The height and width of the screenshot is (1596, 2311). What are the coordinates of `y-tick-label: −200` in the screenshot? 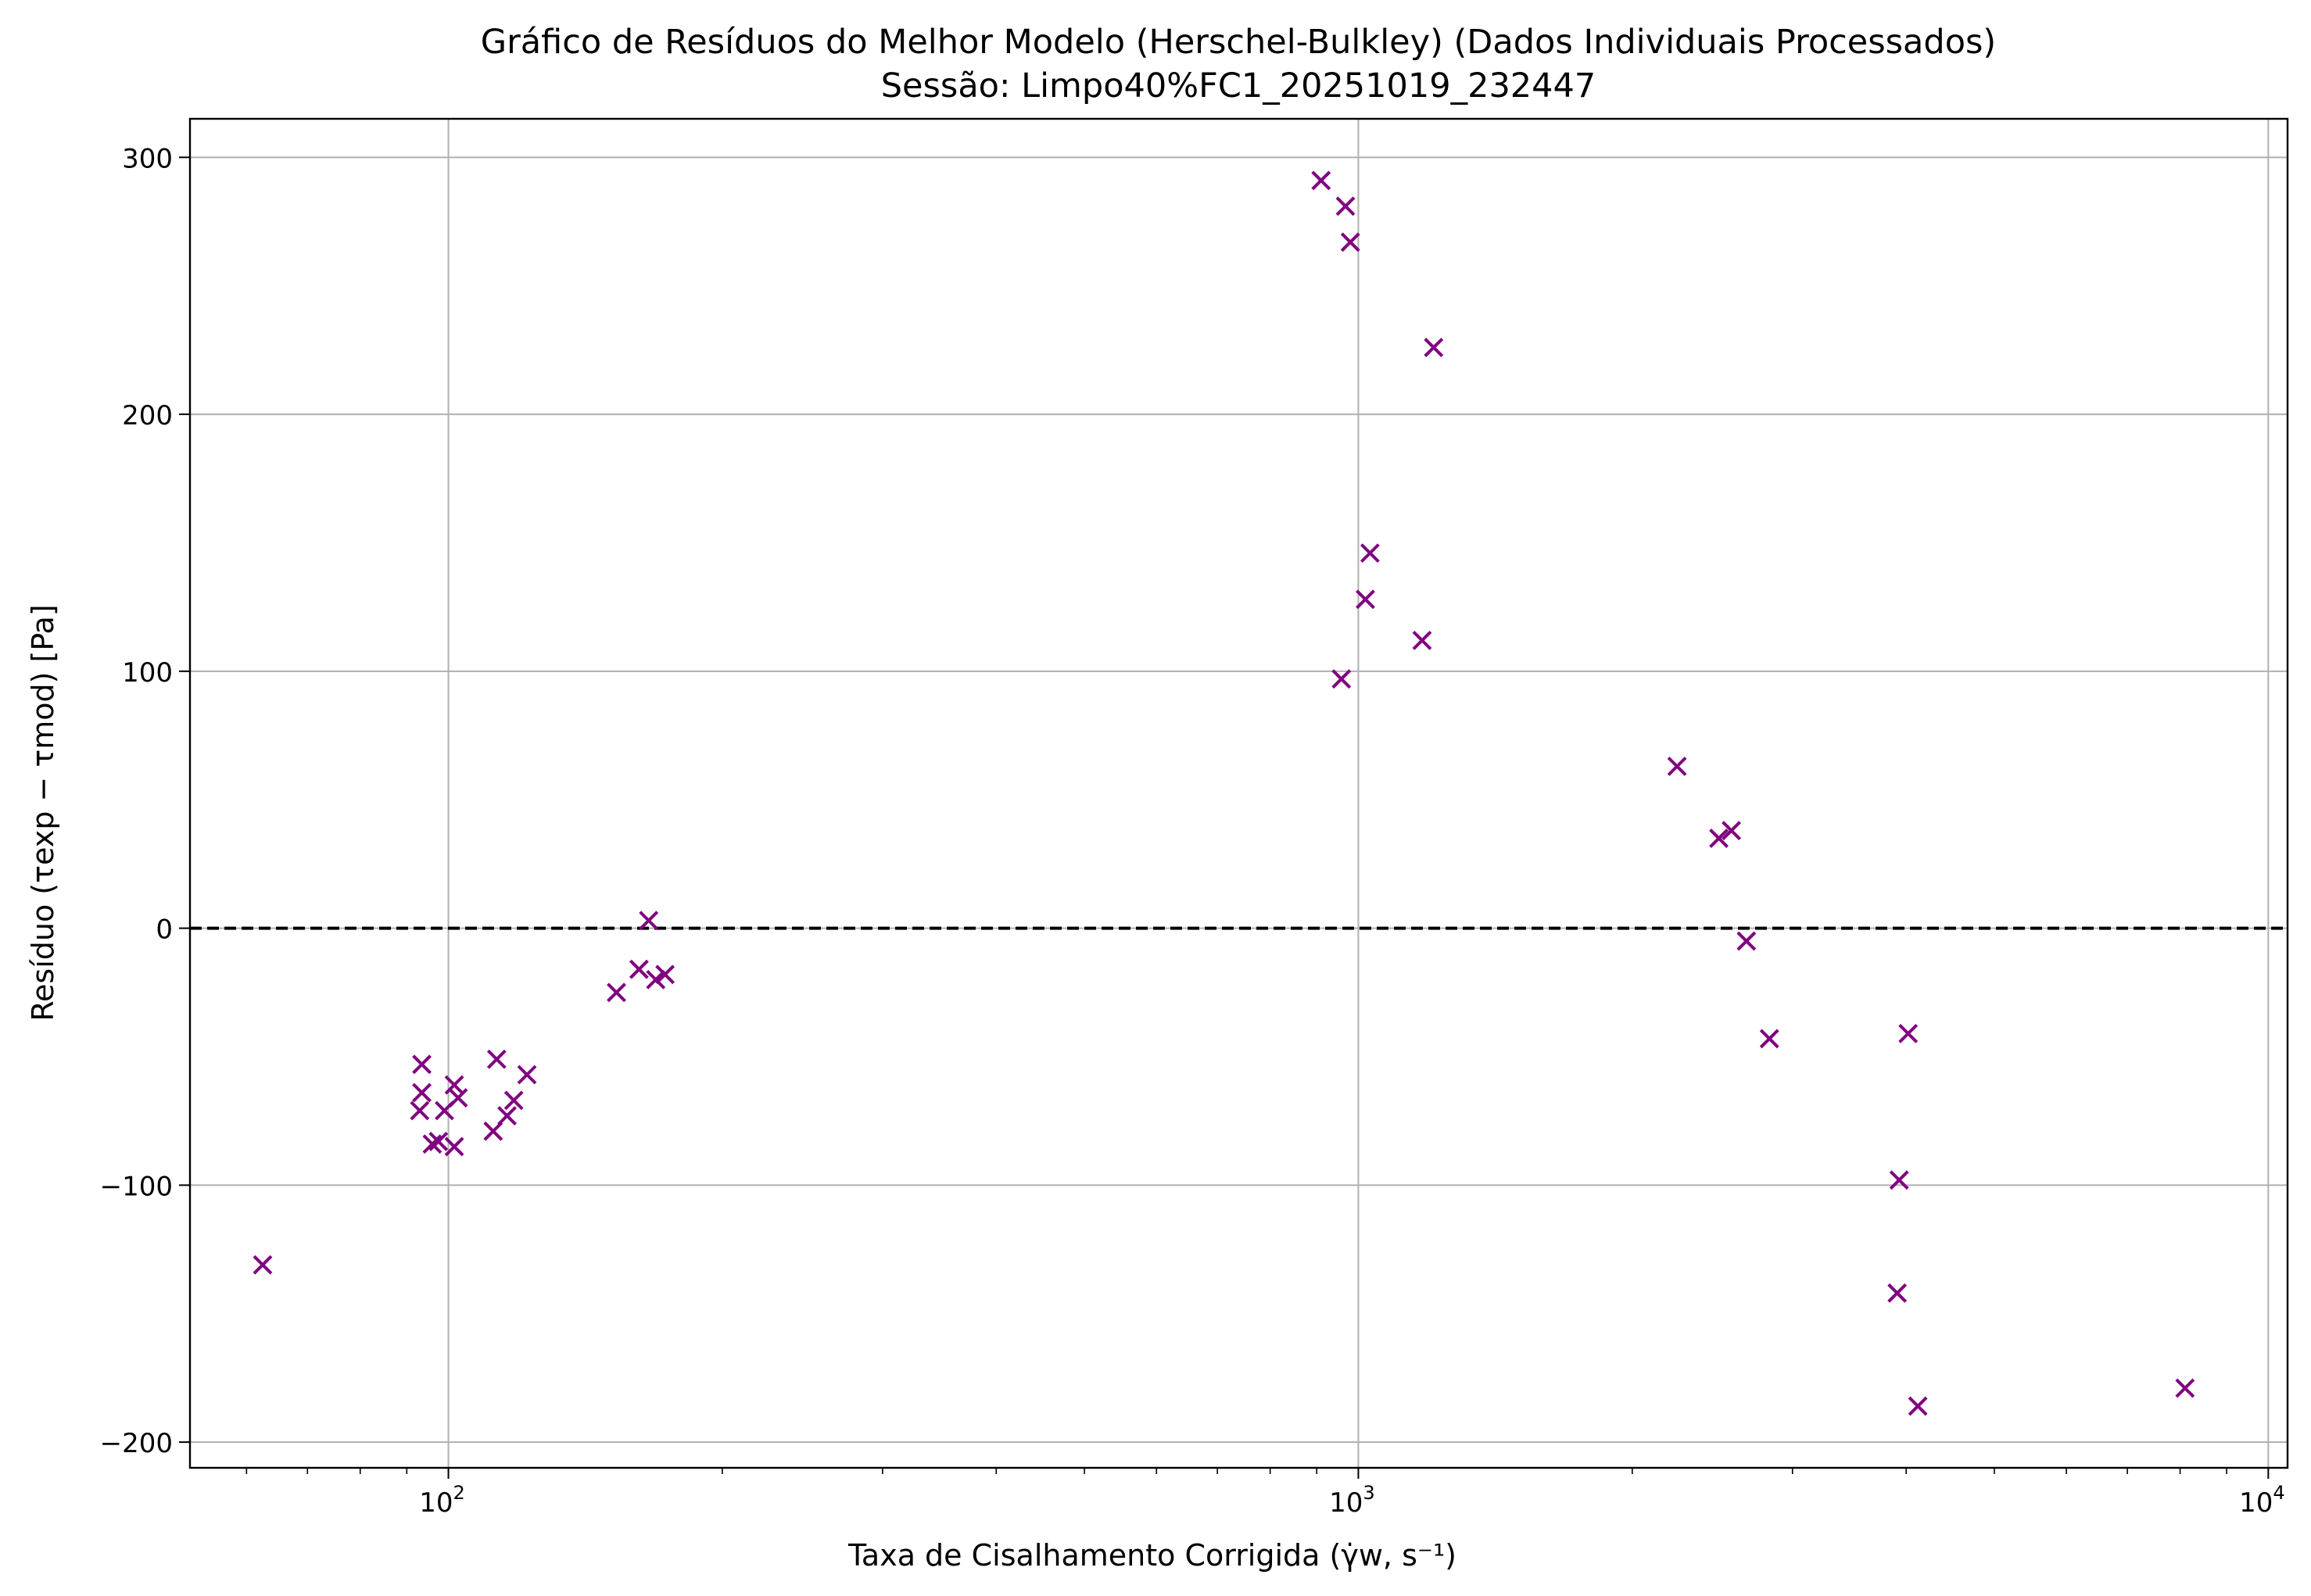 It's located at (136, 1443).